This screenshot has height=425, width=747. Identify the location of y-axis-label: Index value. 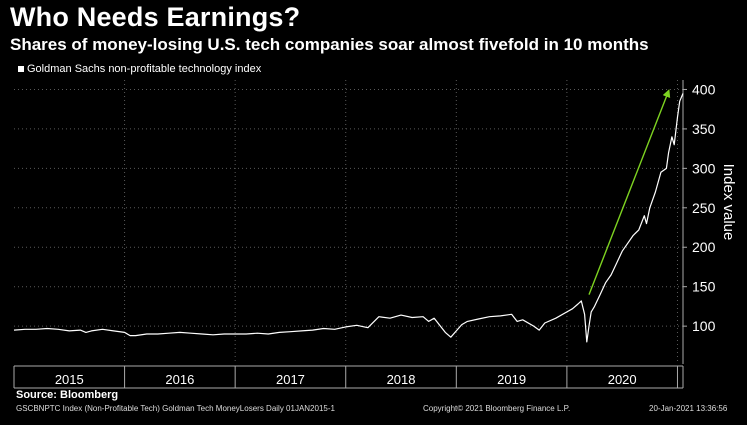
(728, 202).